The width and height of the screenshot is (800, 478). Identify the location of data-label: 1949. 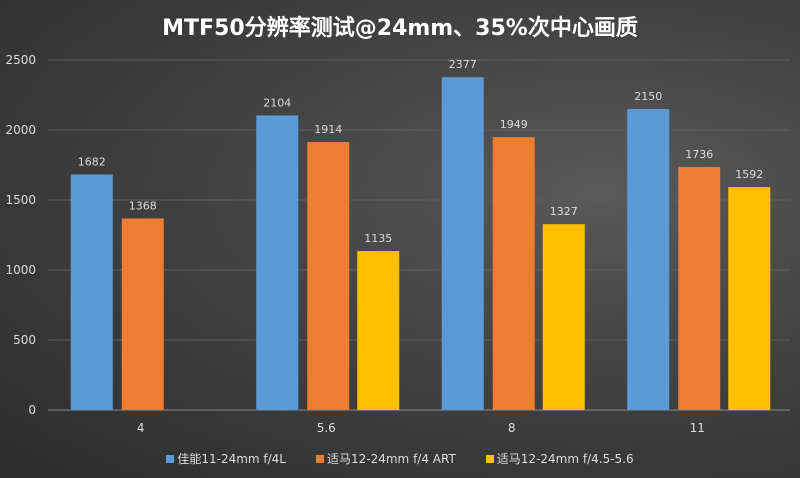
(514, 124).